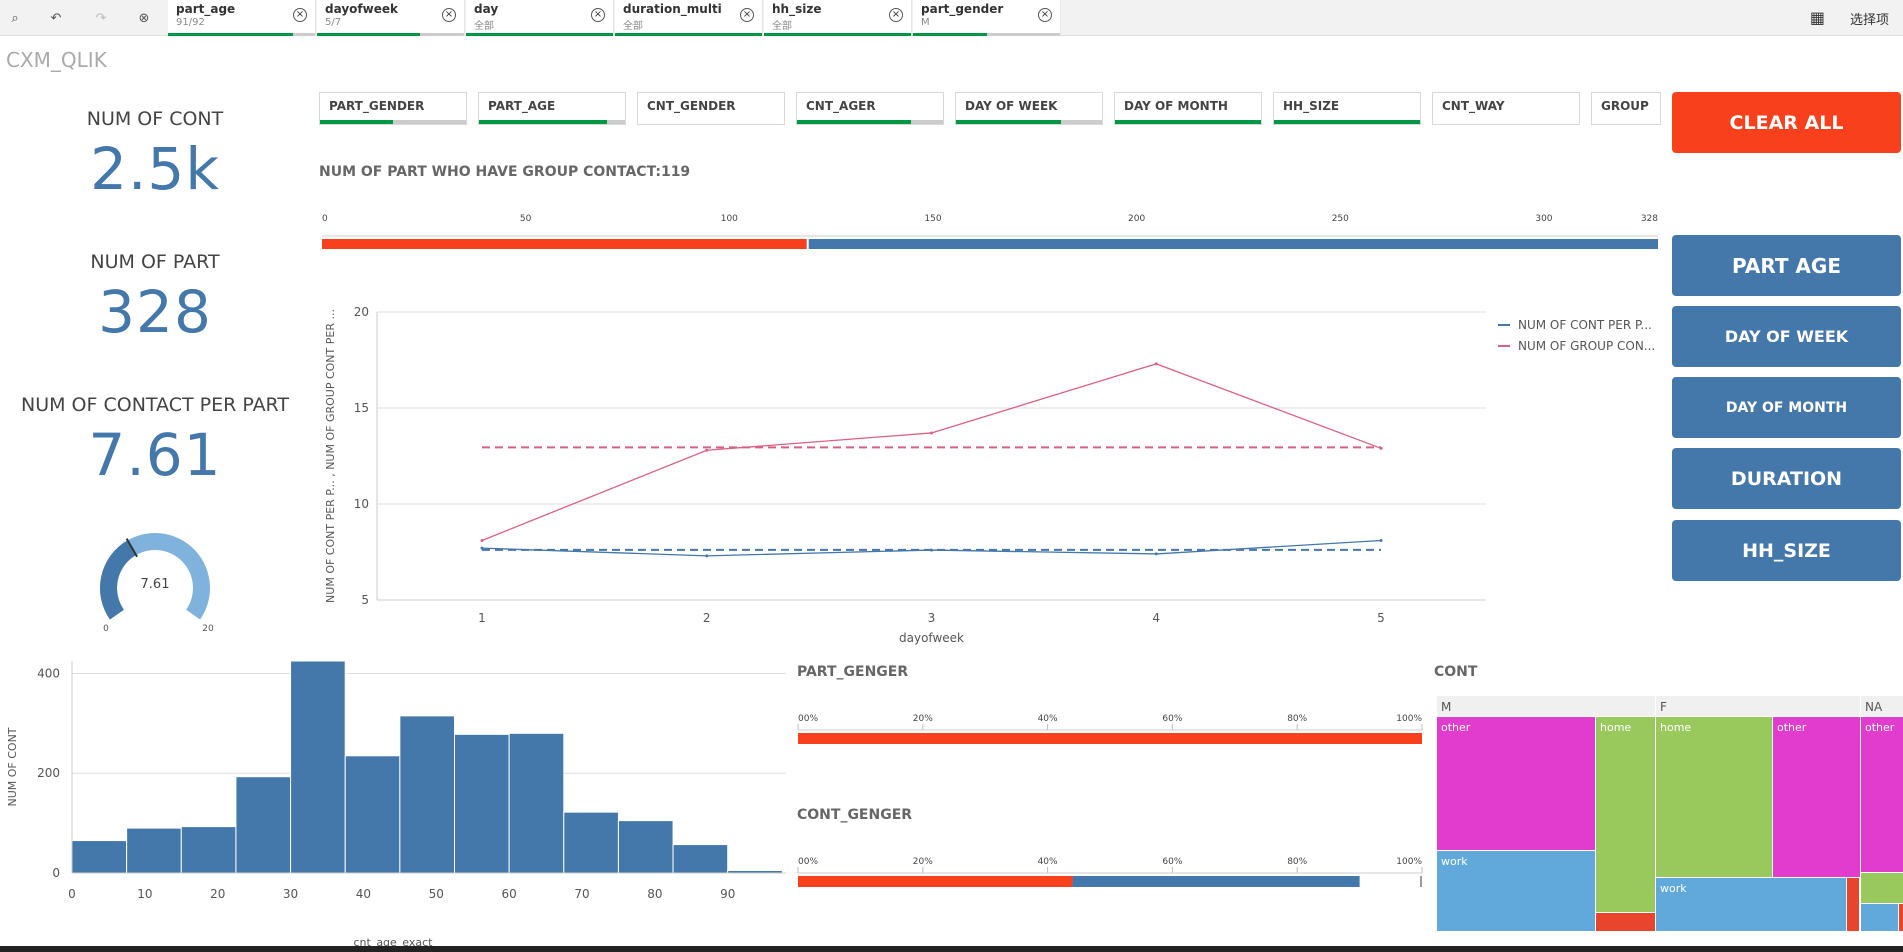  Describe the element at coordinates (1786, 550) in the screenshot. I see `nav-button-hh-size: HH_SIZE` at that location.